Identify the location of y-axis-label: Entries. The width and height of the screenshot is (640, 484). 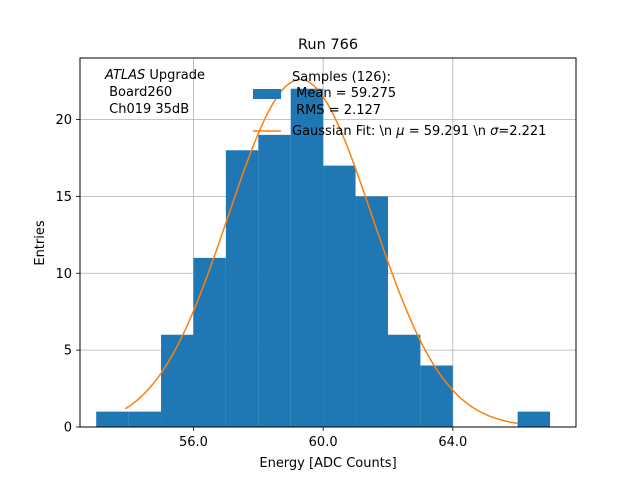
(40, 243).